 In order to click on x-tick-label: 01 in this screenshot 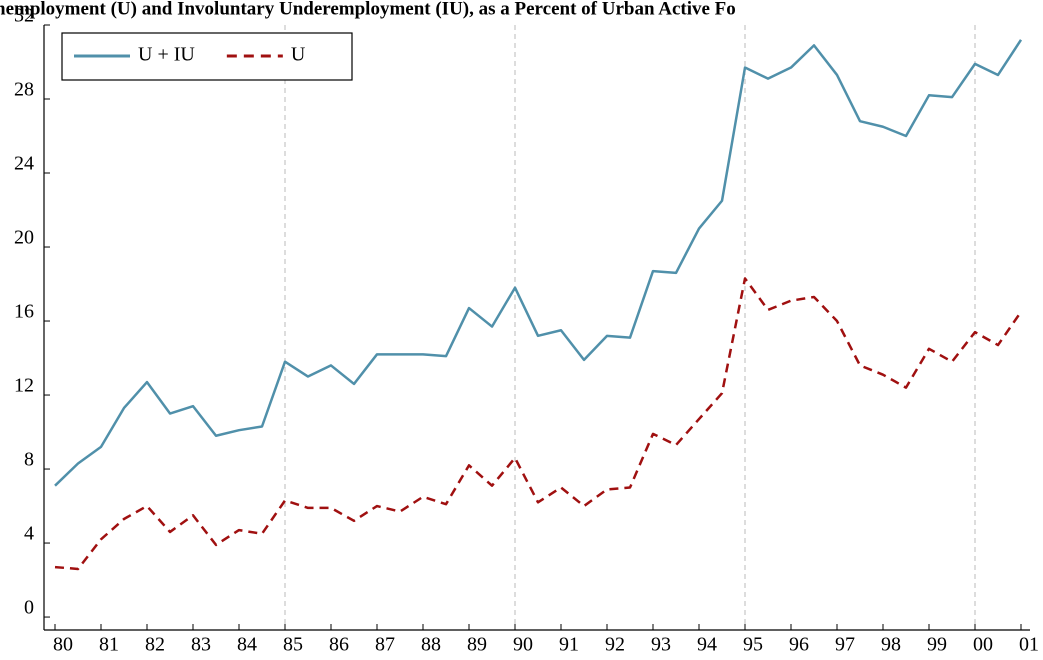, I will do `click(1029, 645)`.